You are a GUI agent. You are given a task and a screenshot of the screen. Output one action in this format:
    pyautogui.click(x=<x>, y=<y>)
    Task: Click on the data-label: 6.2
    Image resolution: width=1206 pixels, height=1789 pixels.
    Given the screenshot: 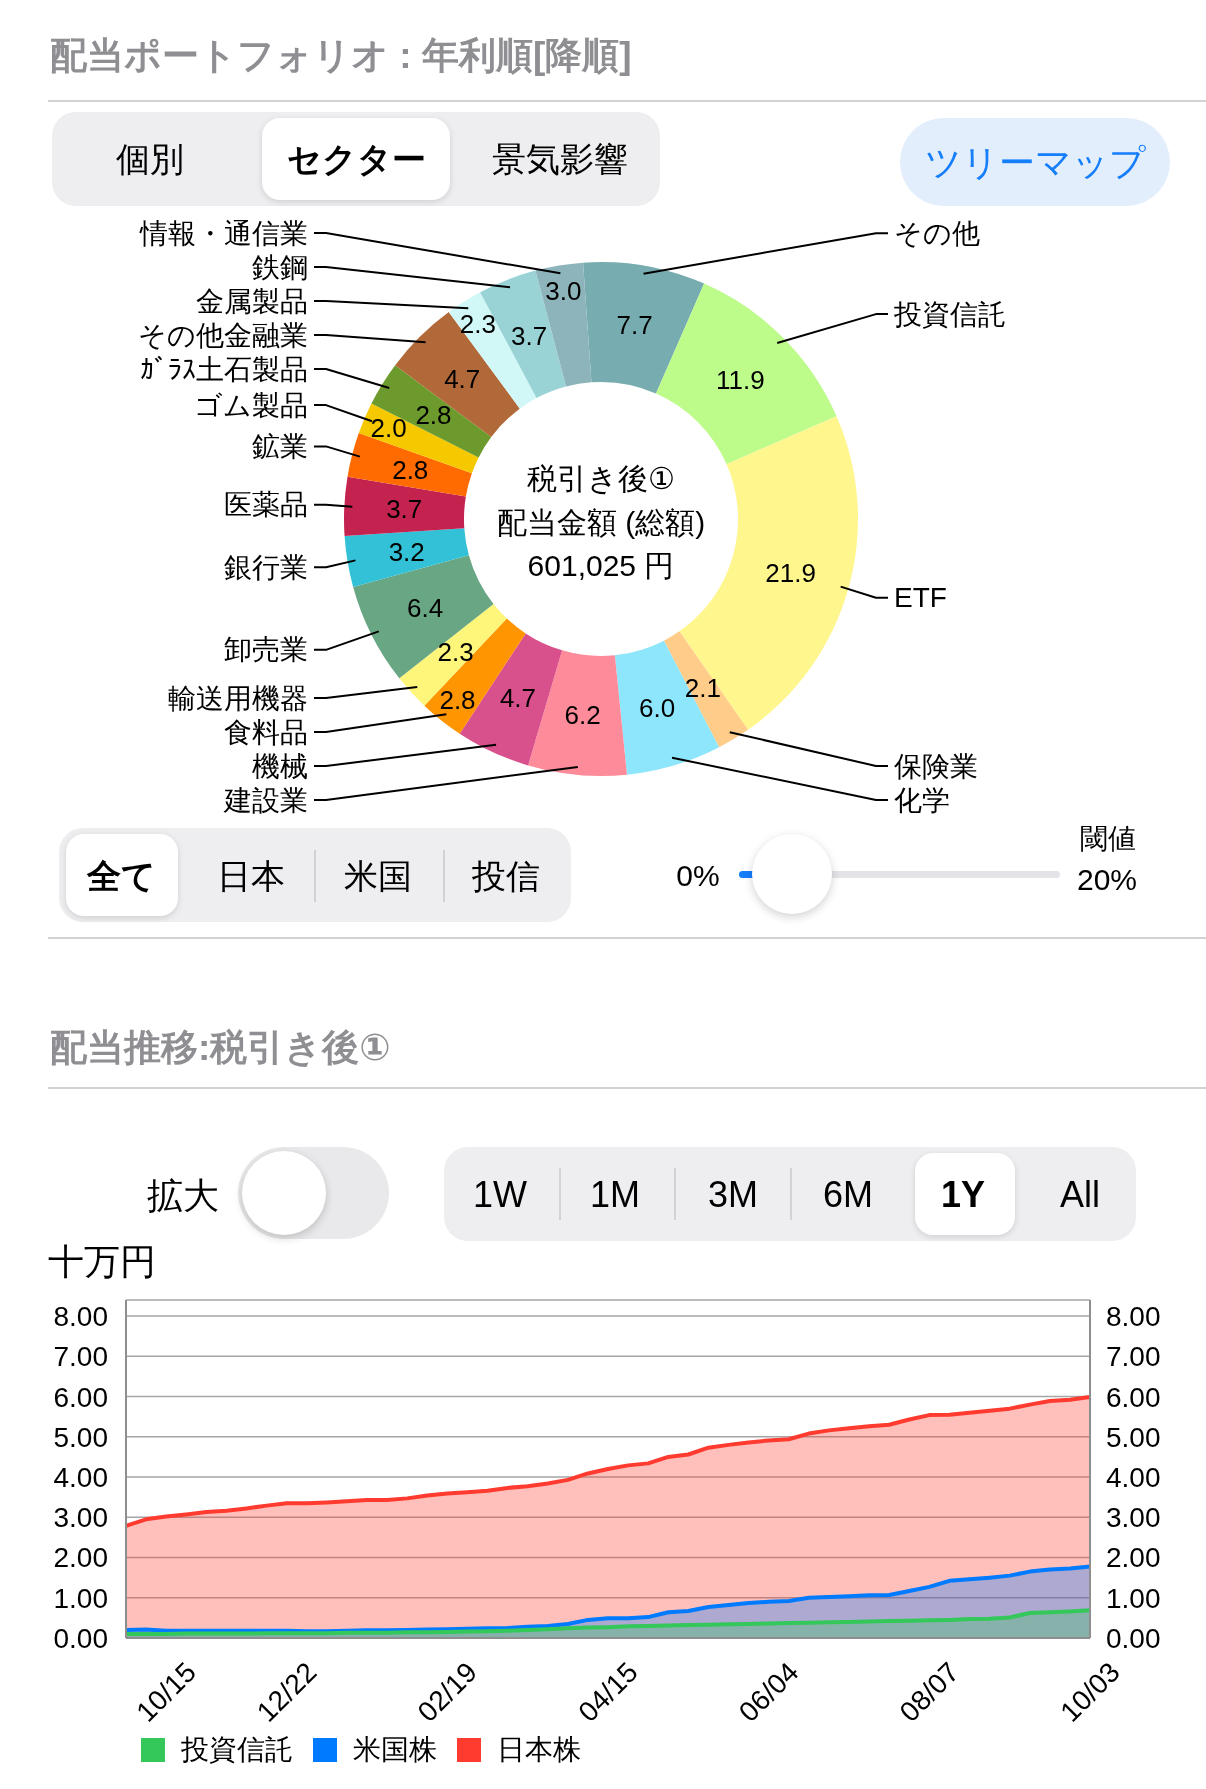 What is the action you would take?
    pyautogui.click(x=582, y=715)
    